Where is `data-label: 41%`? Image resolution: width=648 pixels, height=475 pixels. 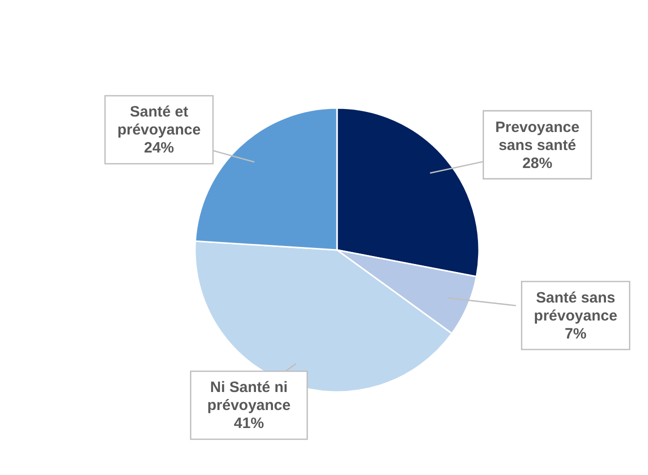
data-label: 41% is located at coordinates (249, 423).